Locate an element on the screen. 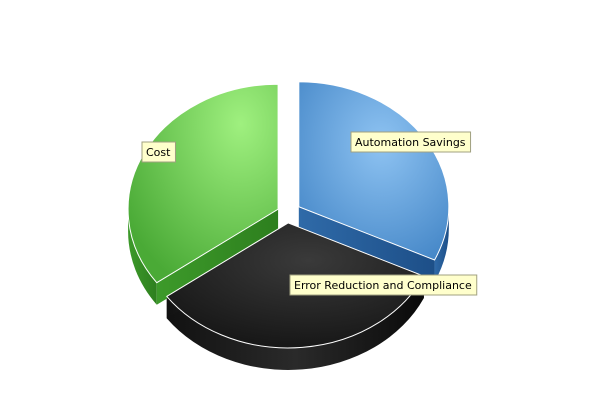  slice-label-text: Error Reduction and Compliance is located at coordinates (383, 285).